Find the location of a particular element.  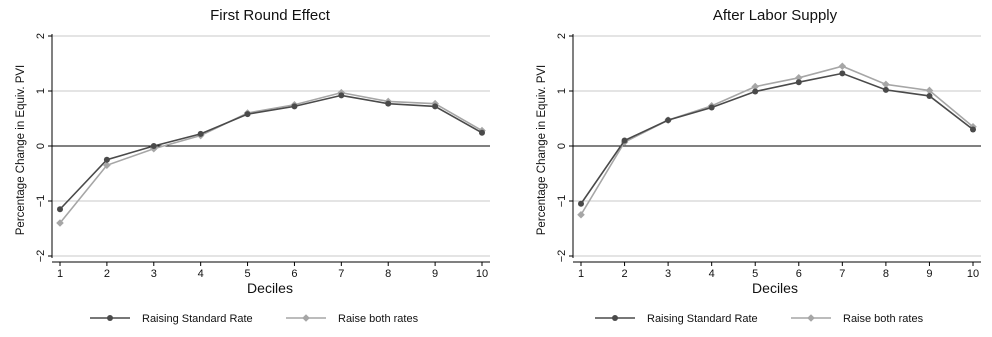

series-line is located at coordinates (271, 152).